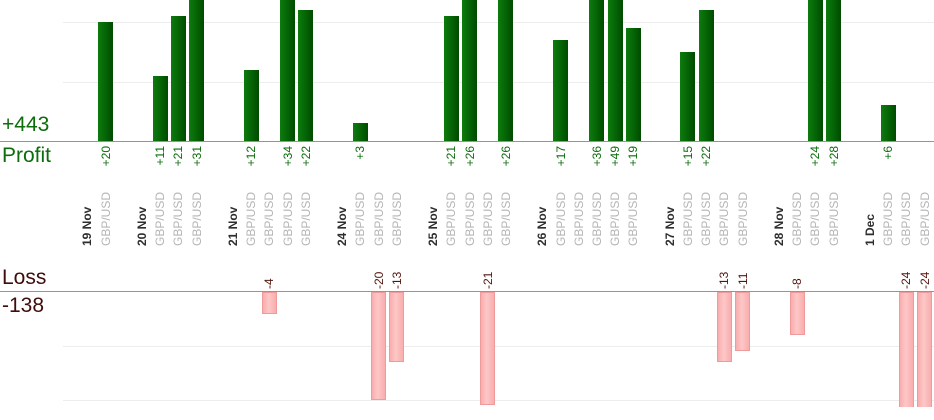 The image size is (934, 420). What do you see at coordinates (467, 291) in the screenshot?
I see `loss-axis-line` at bounding box center [467, 291].